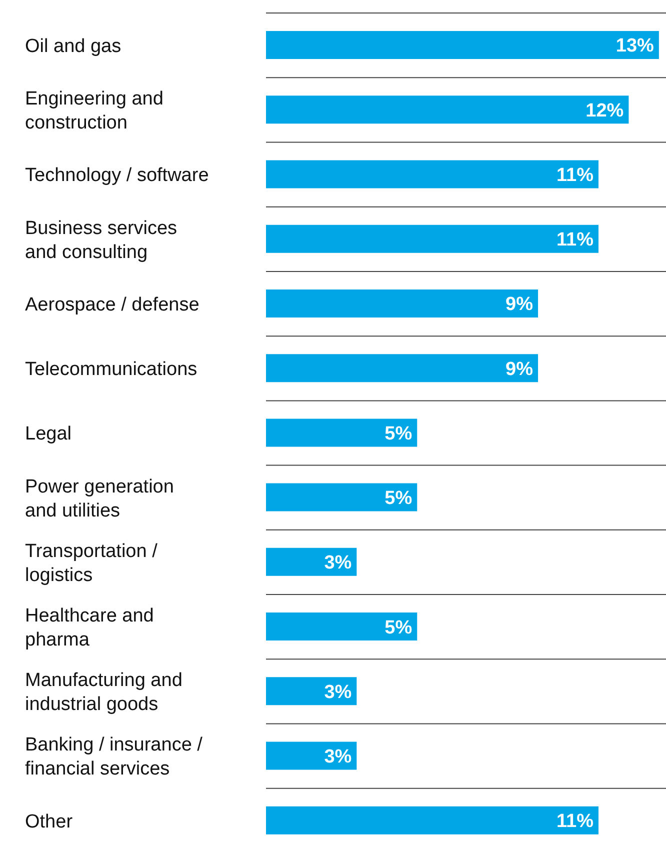  What do you see at coordinates (94, 111) in the screenshot?
I see `y-tick-label: Engineering and construction` at bounding box center [94, 111].